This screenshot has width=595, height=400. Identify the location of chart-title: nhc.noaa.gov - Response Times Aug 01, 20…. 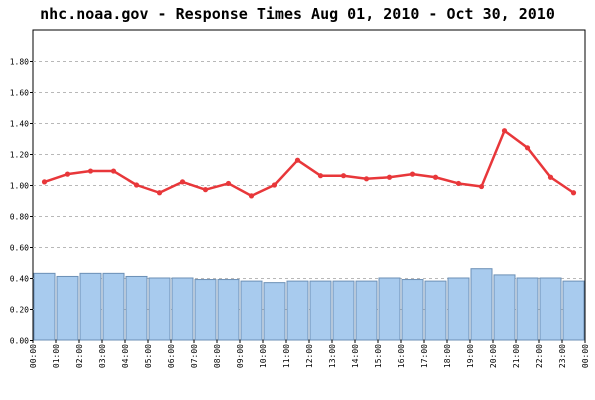
(297, 14).